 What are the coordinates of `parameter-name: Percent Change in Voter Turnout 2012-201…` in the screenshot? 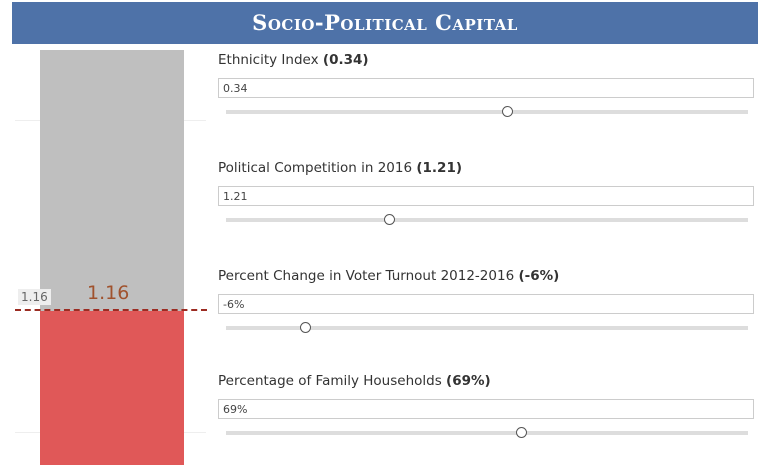 It's located at (366, 276).